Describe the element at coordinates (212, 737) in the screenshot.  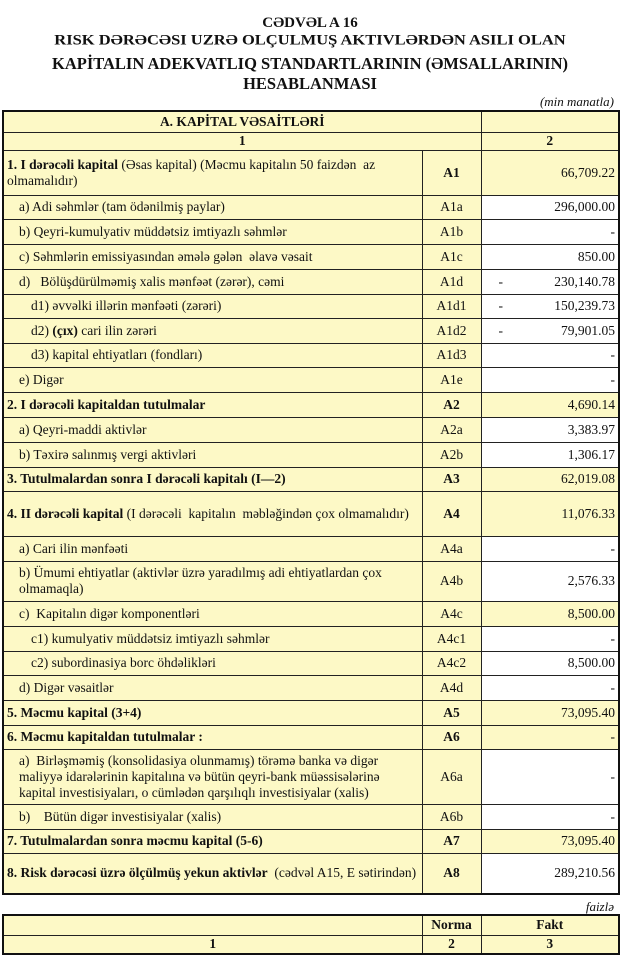
I see `row-label: 6. Məcmu kapitaldan tutulmalar :` at that location.